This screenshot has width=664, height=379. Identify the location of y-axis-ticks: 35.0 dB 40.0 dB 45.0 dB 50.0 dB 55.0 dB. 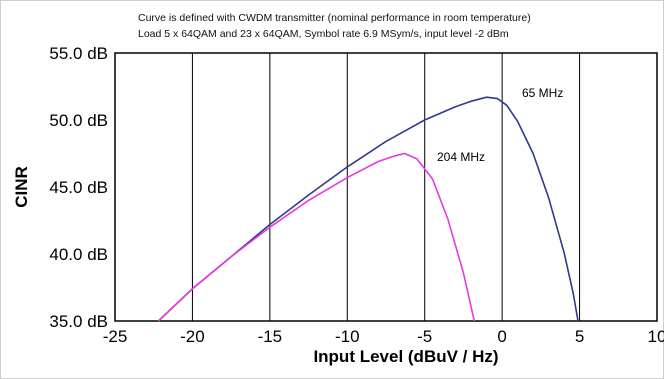
(78, 187).